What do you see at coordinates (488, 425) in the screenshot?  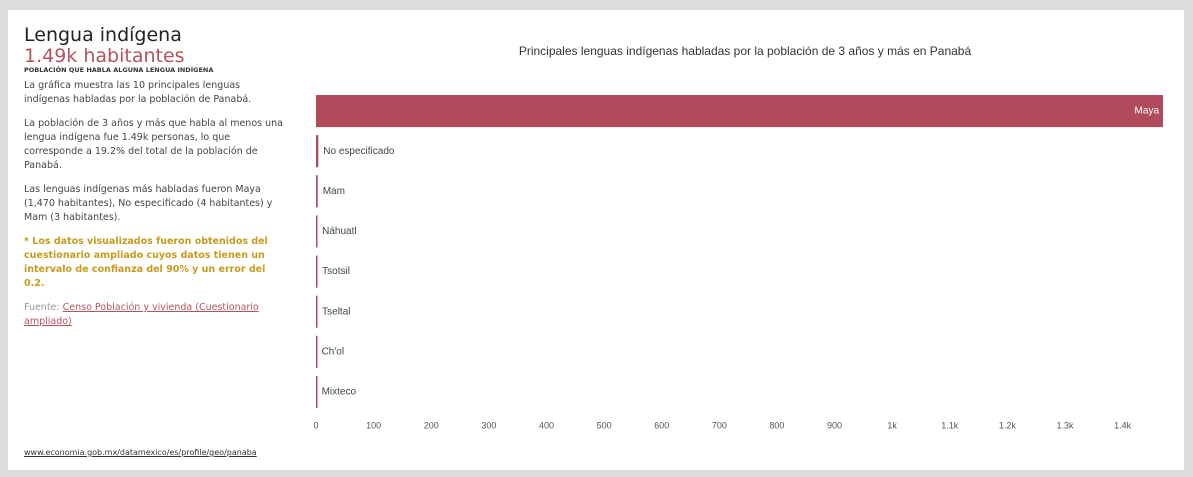 I see `x-tick-label: 300` at bounding box center [488, 425].